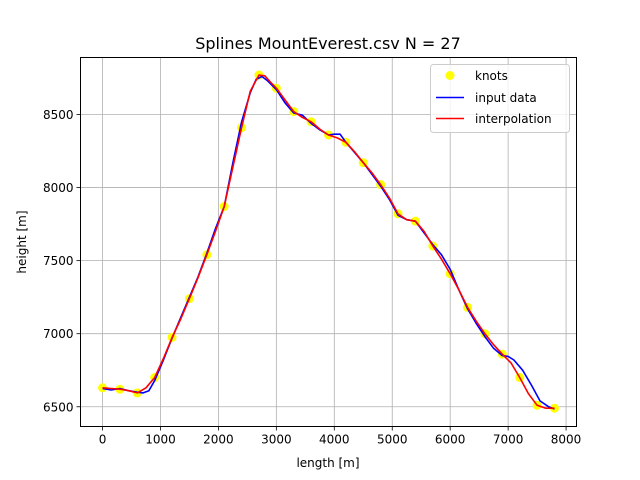 This screenshot has height=480, width=640. I want to click on legend-input-data-label: input data, so click(506, 98).